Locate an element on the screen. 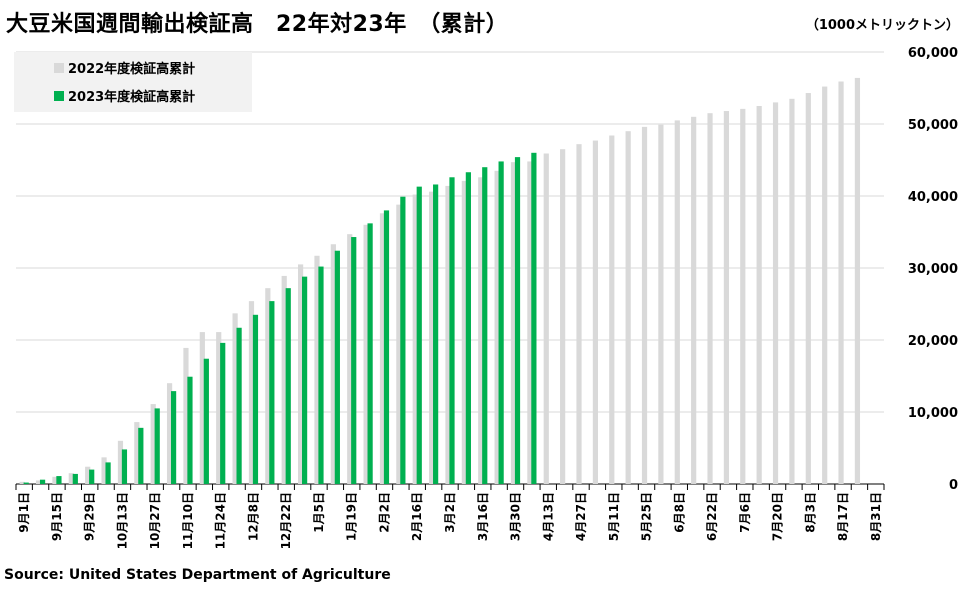  x-tick-label: 9月15日 is located at coordinates (57, 516).